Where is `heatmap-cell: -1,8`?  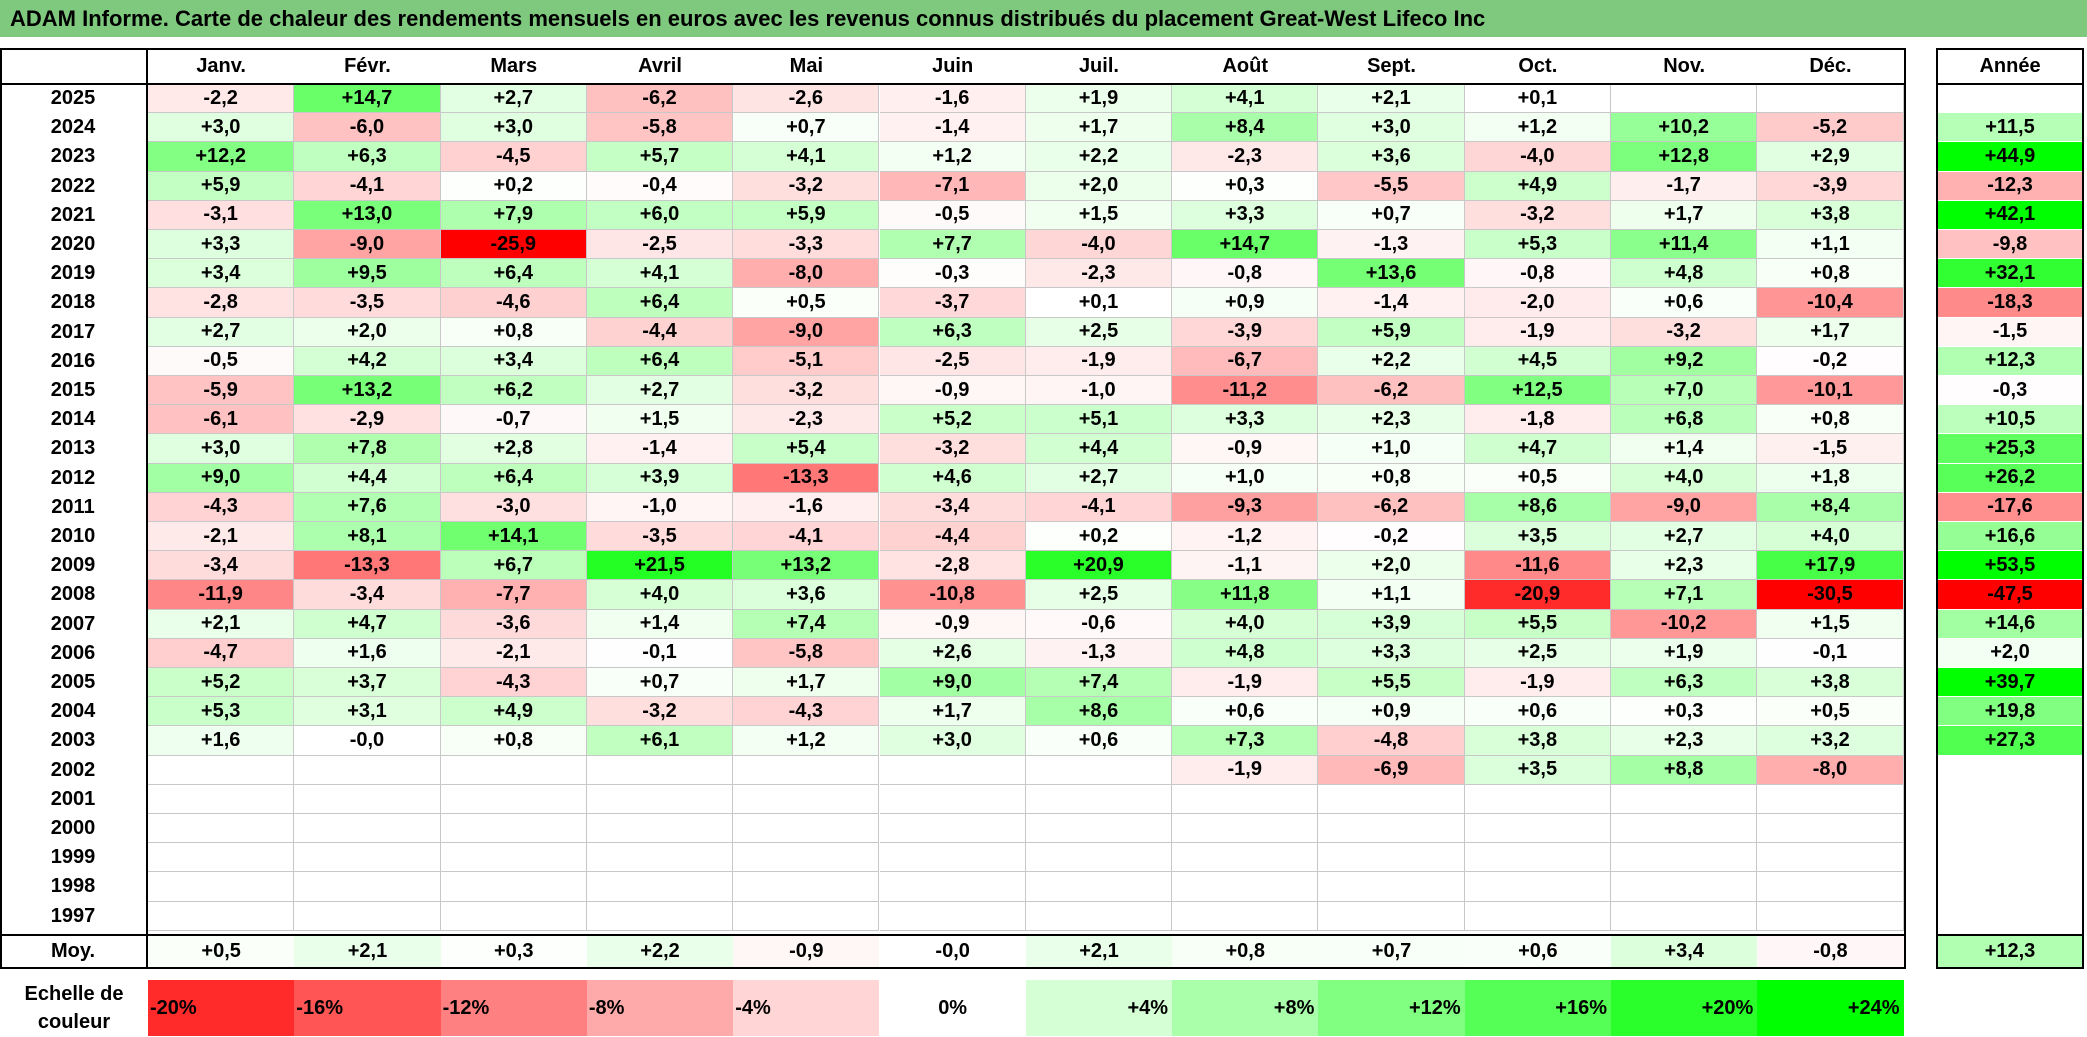
heatmap-cell: -1,8 is located at coordinates (1537, 420).